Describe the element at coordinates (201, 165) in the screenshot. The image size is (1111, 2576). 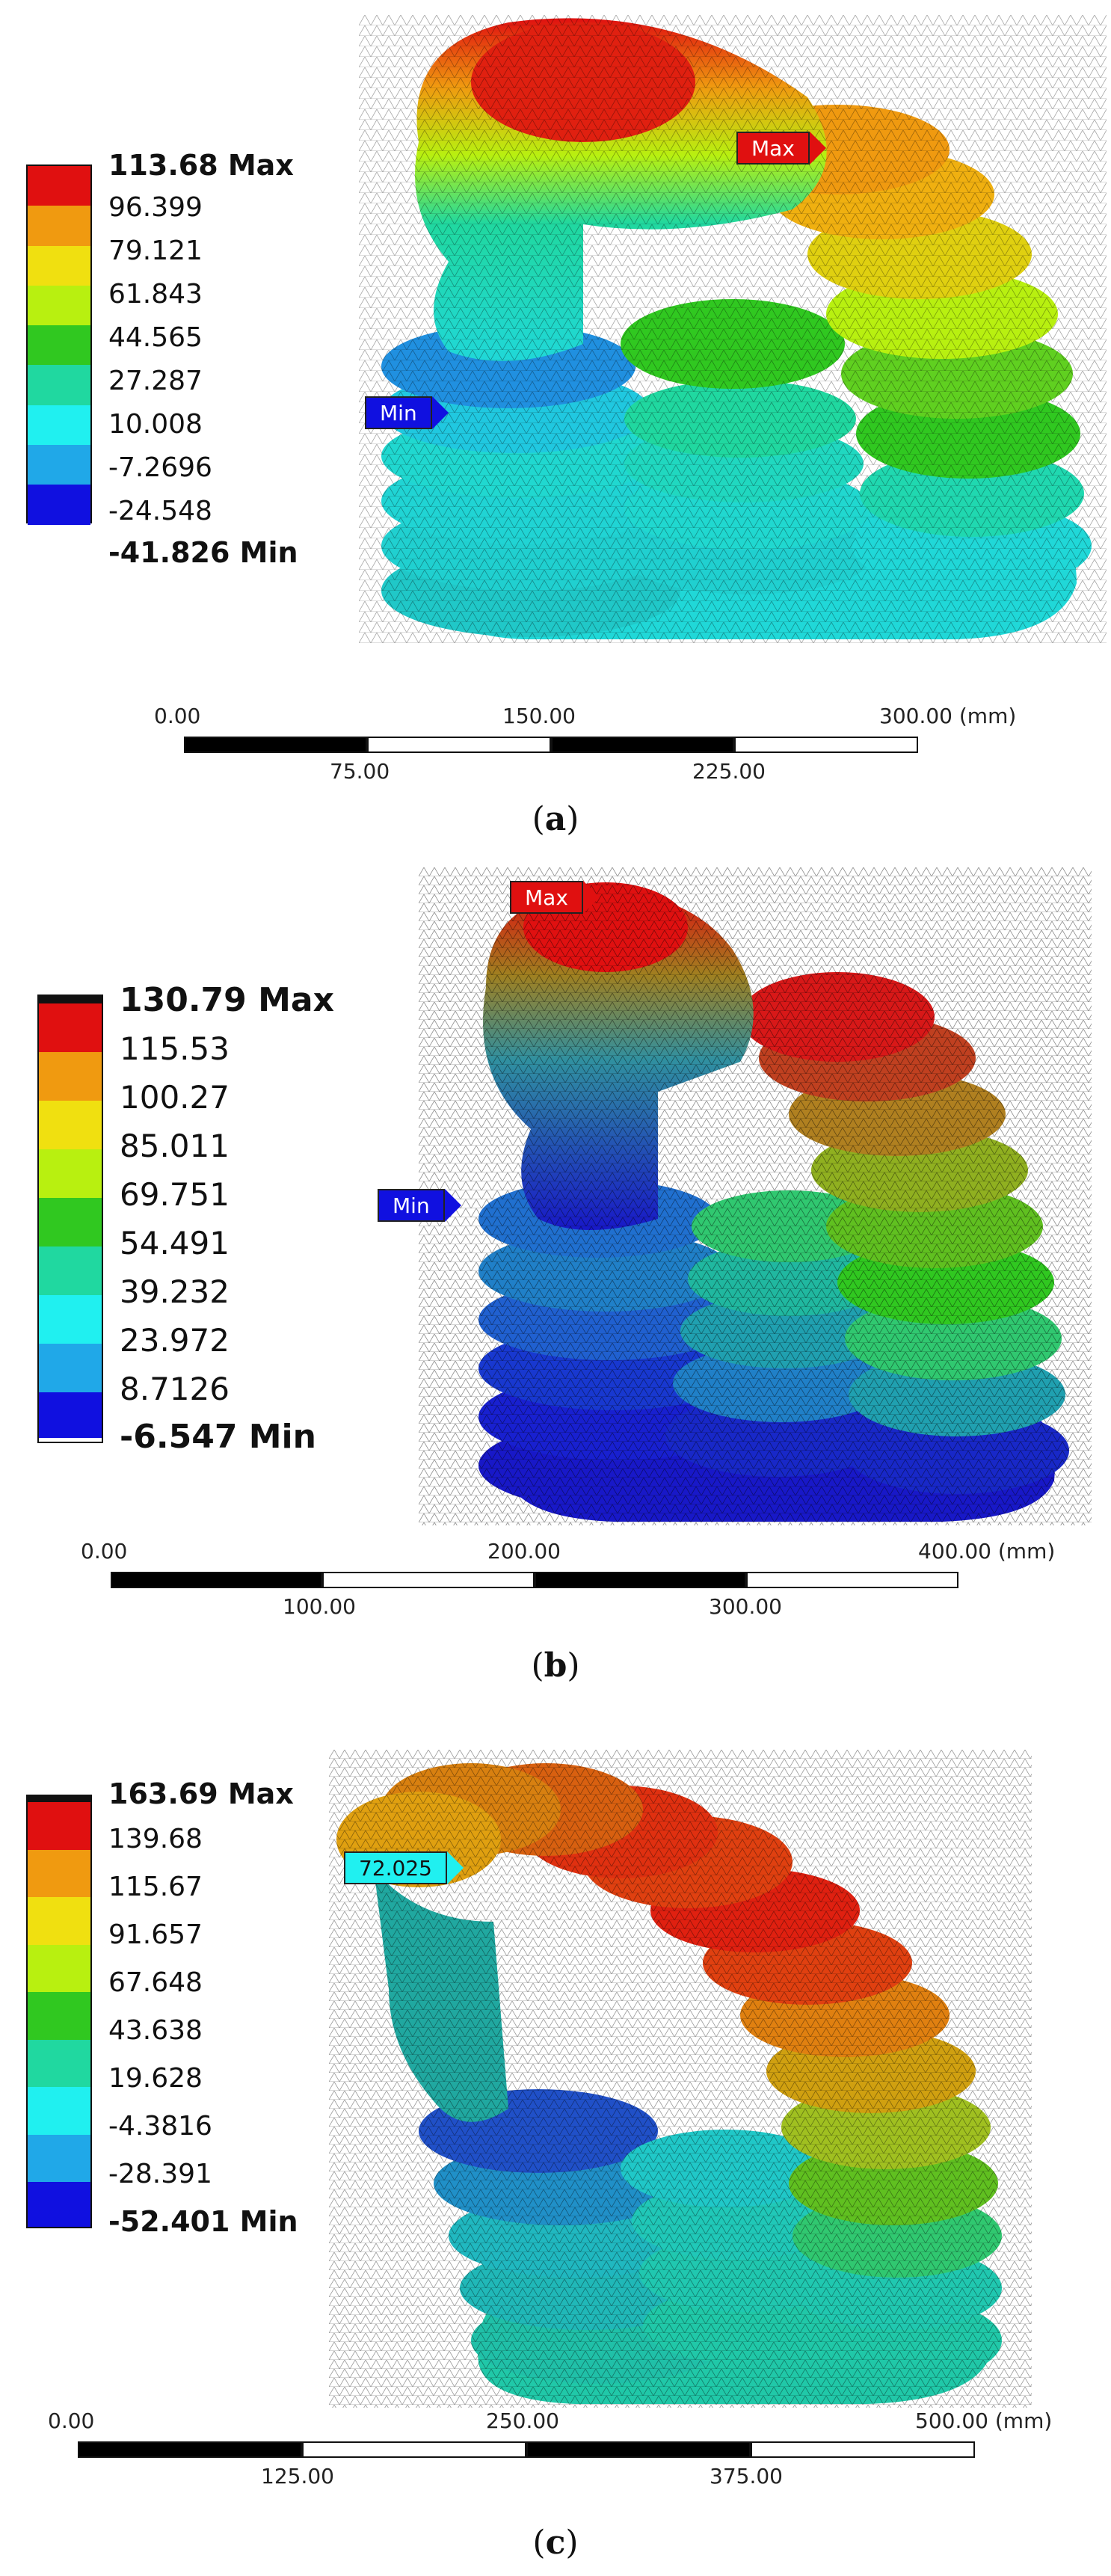
I see `legend-label-max: 113.68 Max` at that location.